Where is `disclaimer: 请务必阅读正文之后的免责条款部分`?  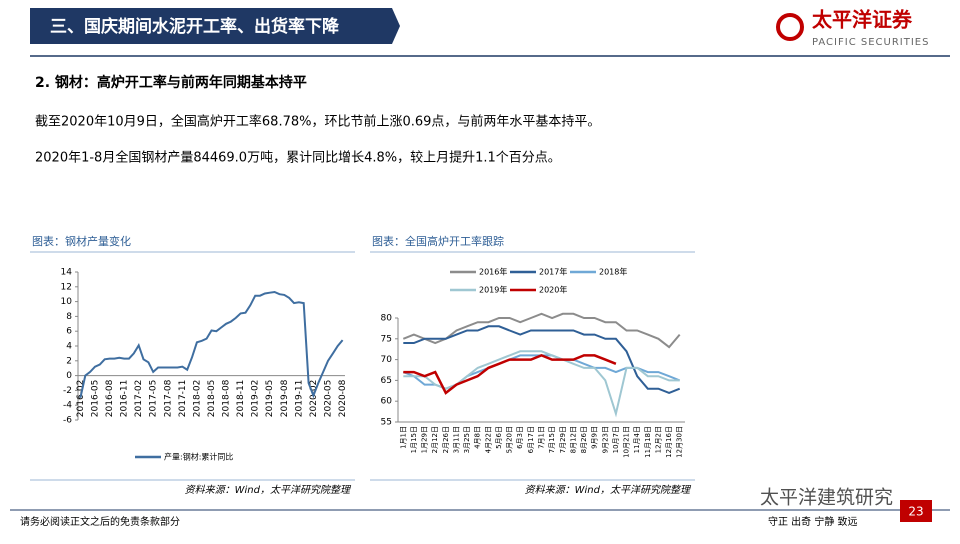 disclaimer: 请务必阅读正文之后的免责条款部分 is located at coordinates (100, 521).